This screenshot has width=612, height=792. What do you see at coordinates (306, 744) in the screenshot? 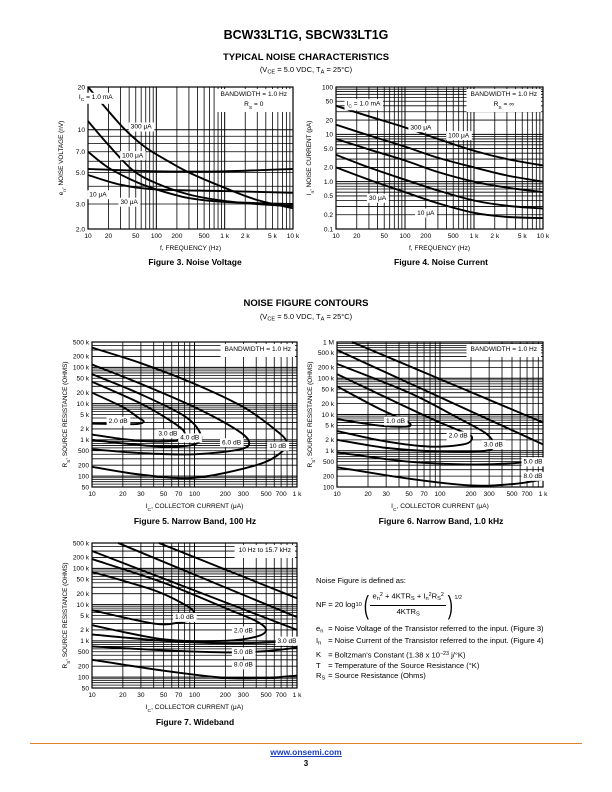
I see `footer-divider` at bounding box center [306, 744].